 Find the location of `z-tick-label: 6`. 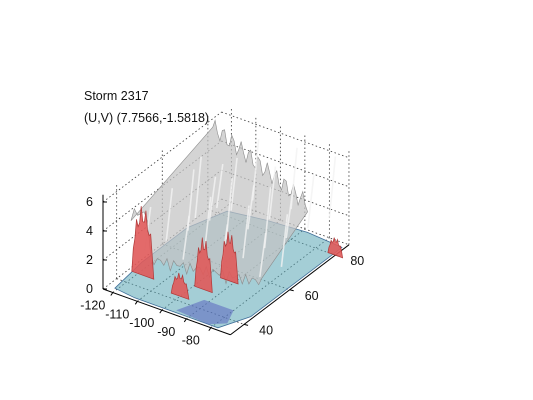

z-tick-label: 6 is located at coordinates (89, 202).